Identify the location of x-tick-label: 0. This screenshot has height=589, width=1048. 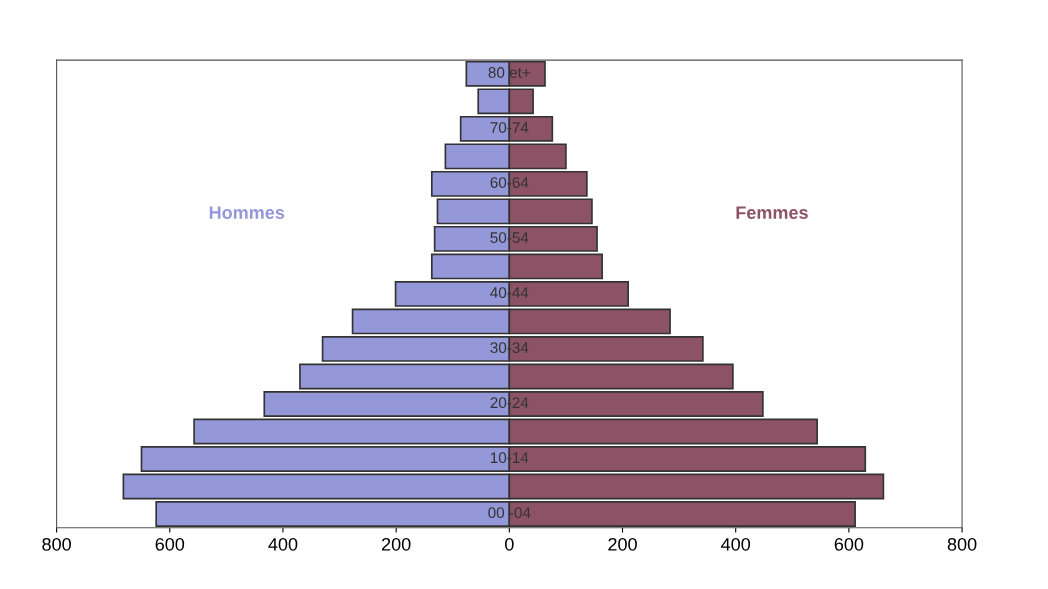
(509, 544).